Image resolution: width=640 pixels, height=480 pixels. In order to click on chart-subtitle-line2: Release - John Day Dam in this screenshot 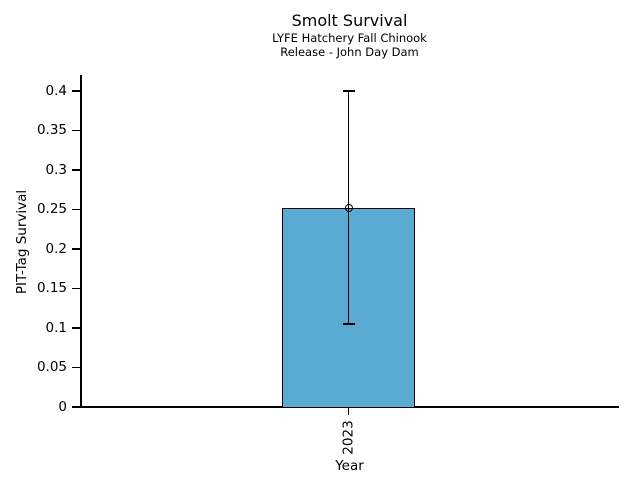, I will do `click(349, 52)`.